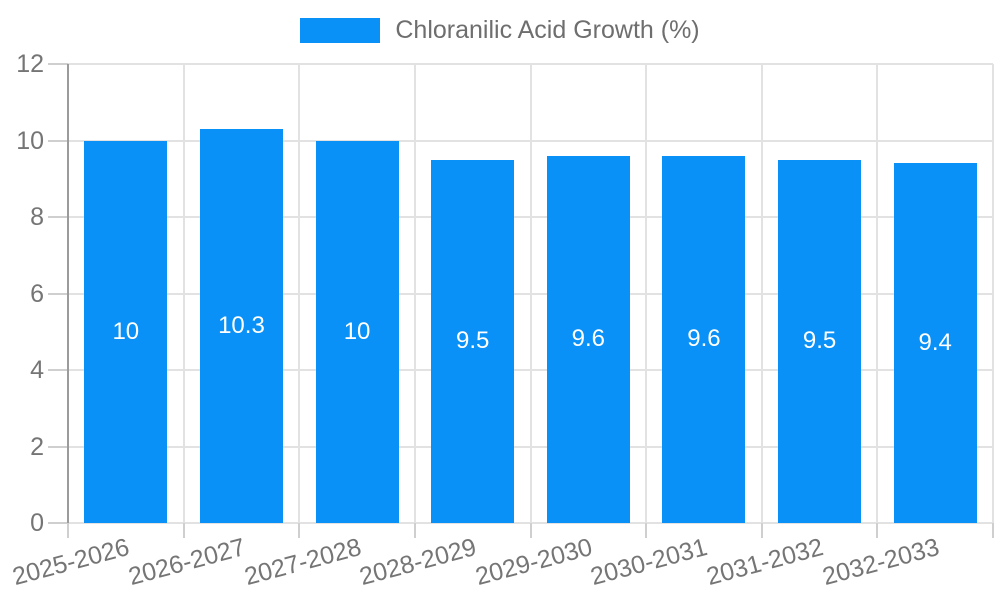 The image size is (1000, 600). Describe the element at coordinates (37, 370) in the screenshot. I see `y-tick-label: 4` at that location.